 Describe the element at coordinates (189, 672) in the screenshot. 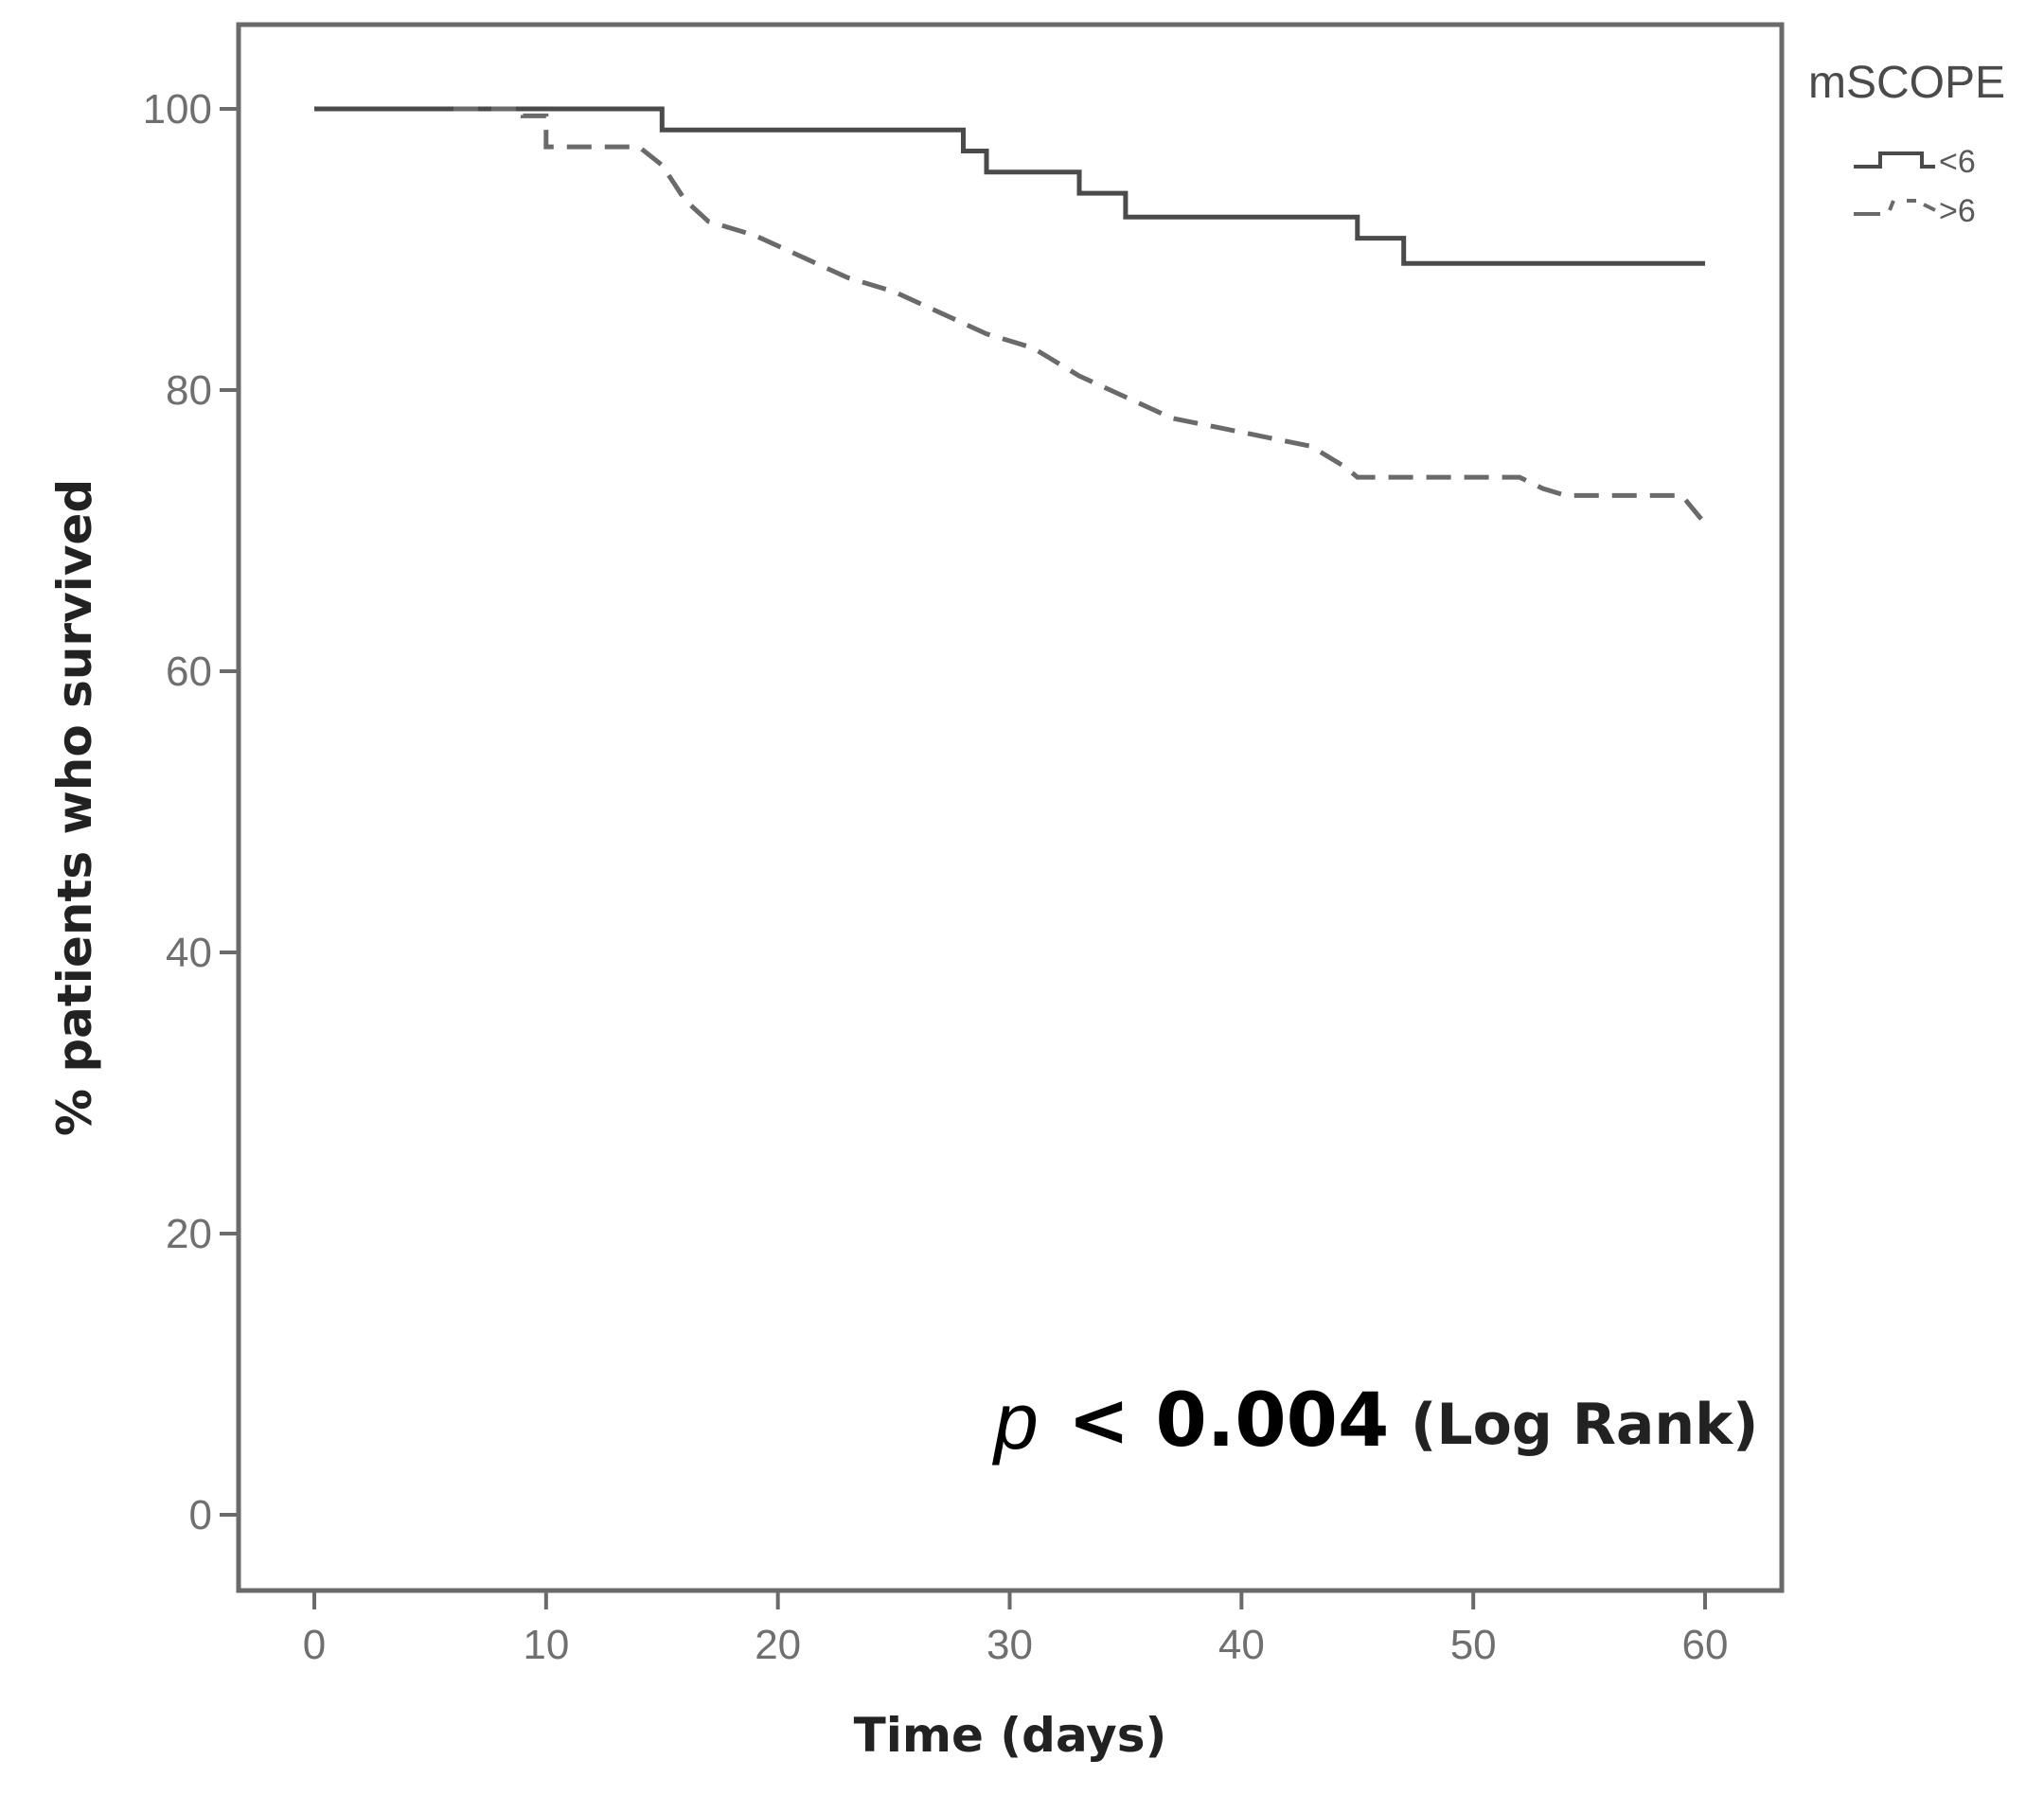

I see `y-tick-label: 60` at that location.